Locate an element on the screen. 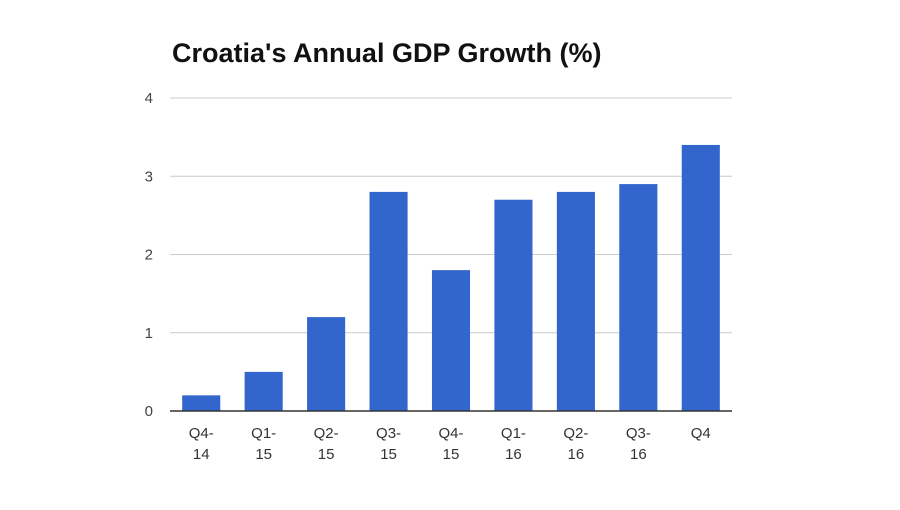  y-tick-label: 2 is located at coordinates (149, 255).